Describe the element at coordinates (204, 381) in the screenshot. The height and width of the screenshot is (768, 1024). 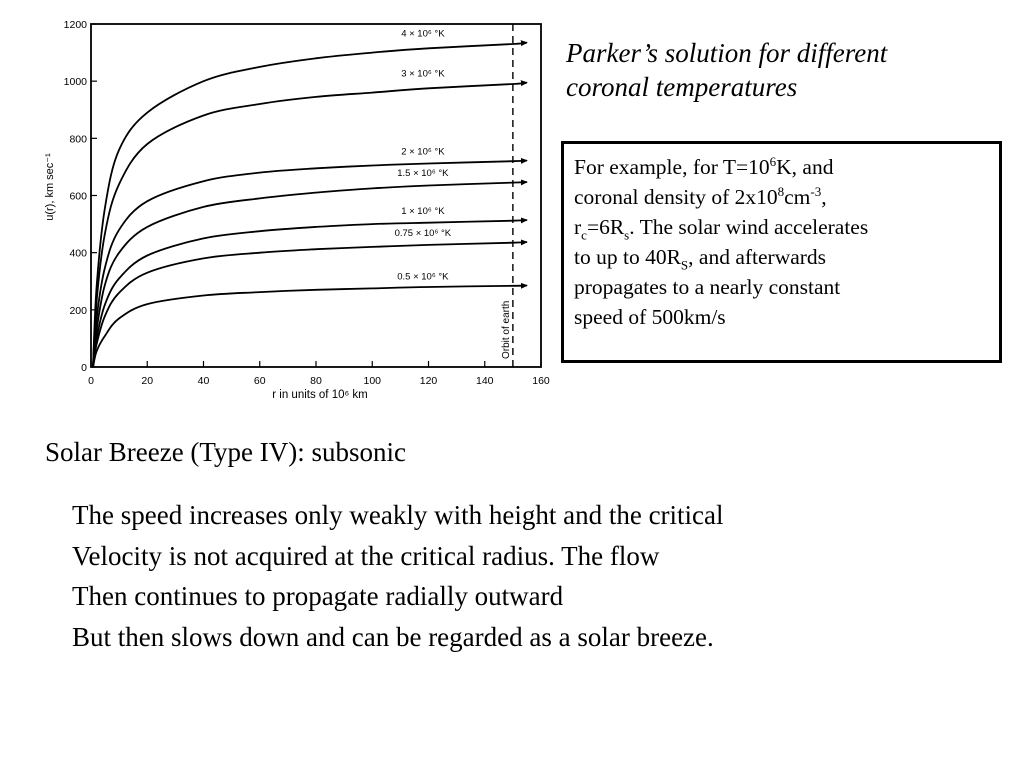
I see `x-tick-label: 40` at that location.